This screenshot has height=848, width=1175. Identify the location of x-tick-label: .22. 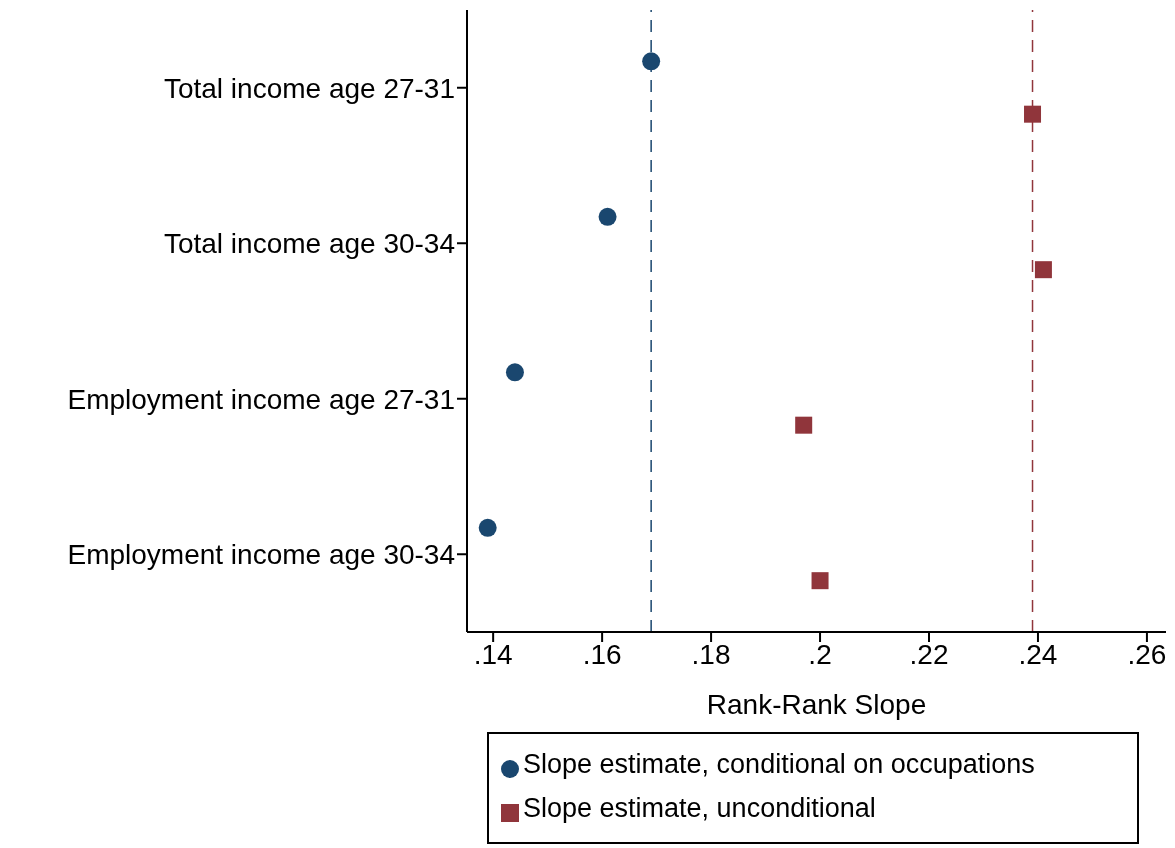
(929, 654).